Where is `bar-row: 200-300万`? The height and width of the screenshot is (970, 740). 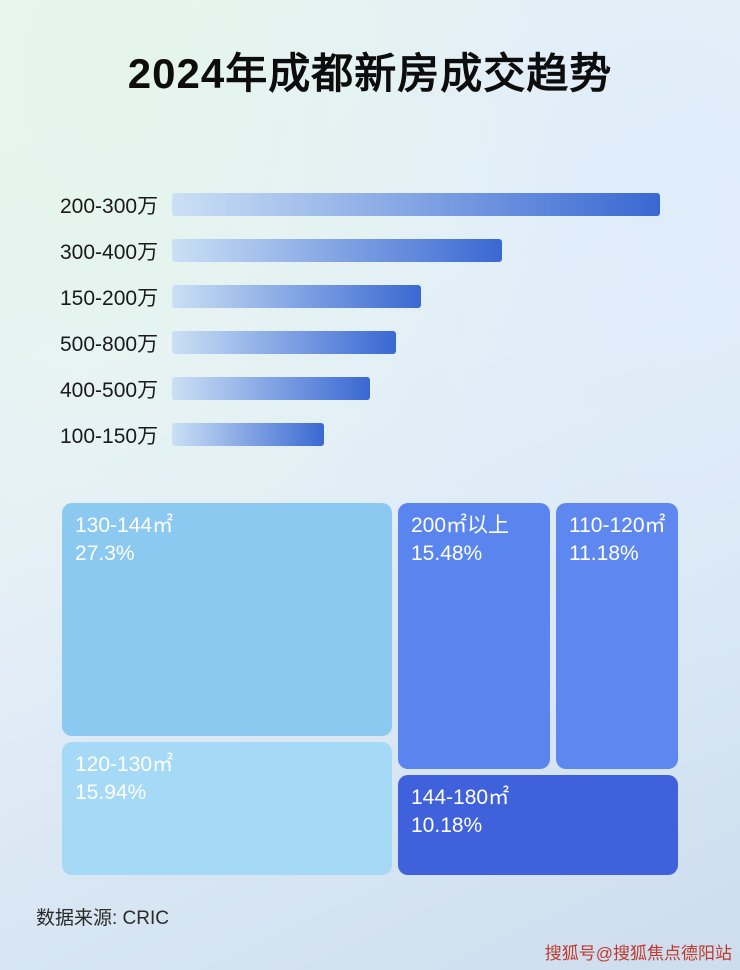 bar-row: 200-300万 is located at coordinates (370, 205).